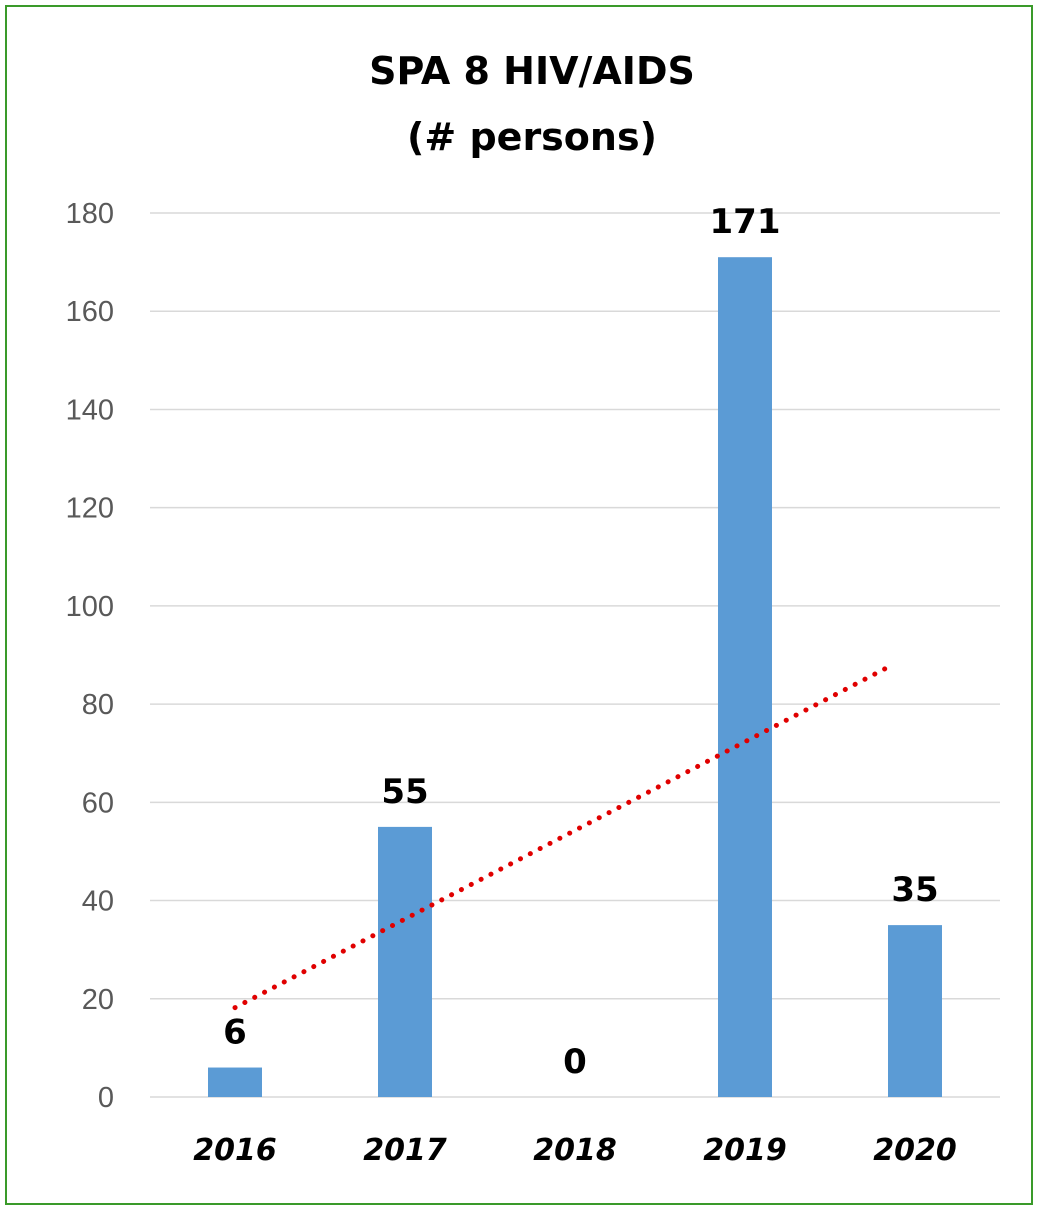  Describe the element at coordinates (745, 677) in the screenshot. I see `bar-2019` at that location.